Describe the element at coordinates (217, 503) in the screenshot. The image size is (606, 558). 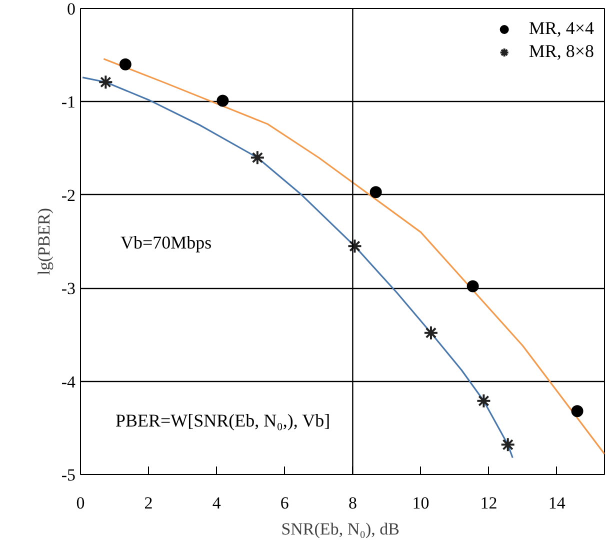
I see `x-tick-label: 4` at that location.